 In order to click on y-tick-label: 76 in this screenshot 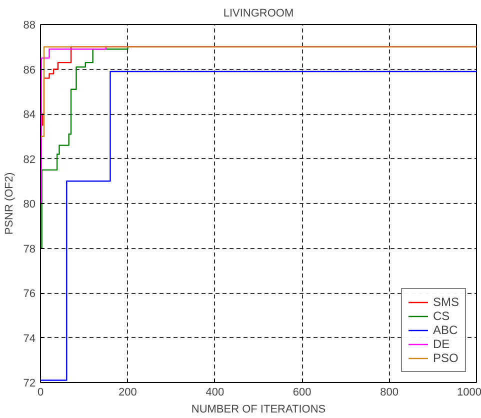, I will do `click(29, 294)`.